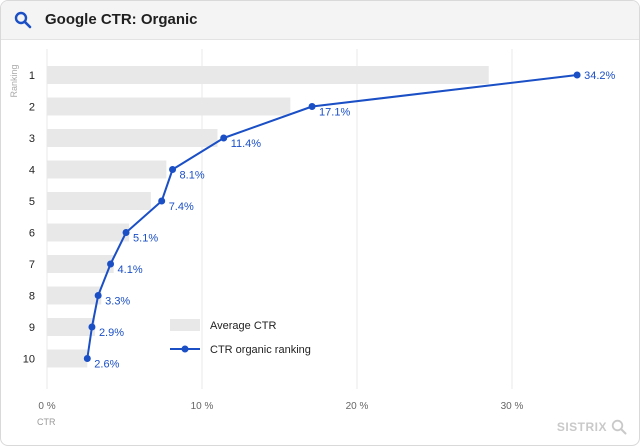 The image size is (640, 446). What do you see at coordinates (14, 80) in the screenshot?
I see `y-axis-label: Ranking` at bounding box center [14, 80].